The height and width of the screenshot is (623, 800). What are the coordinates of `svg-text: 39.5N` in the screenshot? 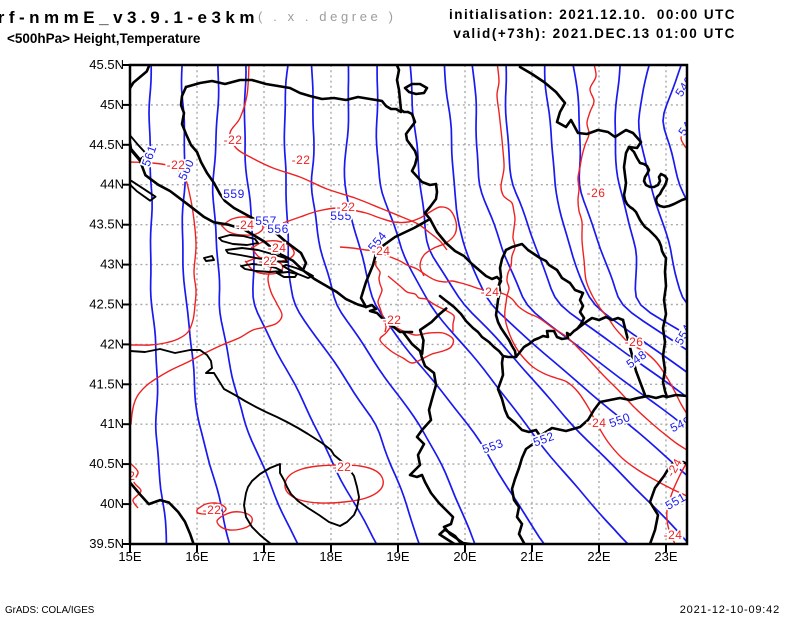 It's located at (106, 543).